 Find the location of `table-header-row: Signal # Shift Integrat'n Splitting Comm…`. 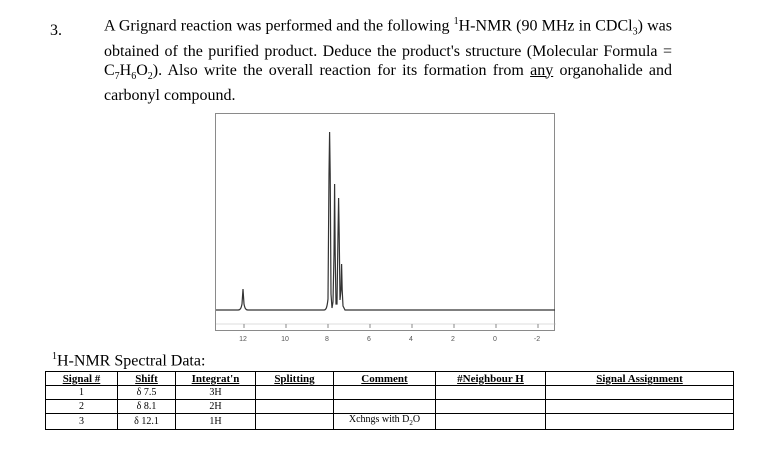

table-header-row: Signal # Shift Integrat'n Splitting Comm… is located at coordinates (389, 378).